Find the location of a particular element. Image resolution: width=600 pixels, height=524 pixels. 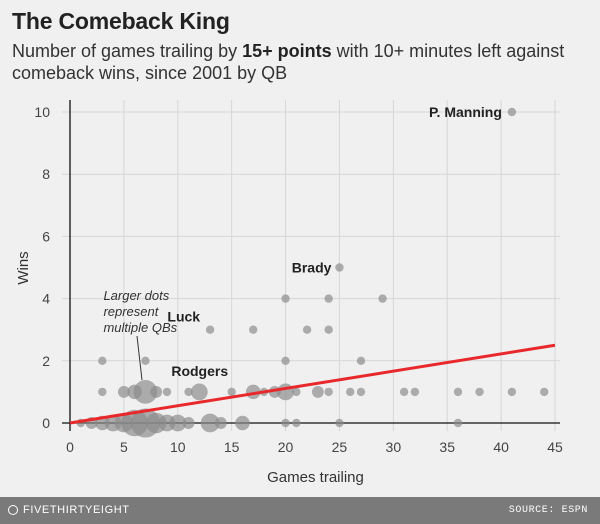

y-tick-label: 2 is located at coordinates (46, 361).